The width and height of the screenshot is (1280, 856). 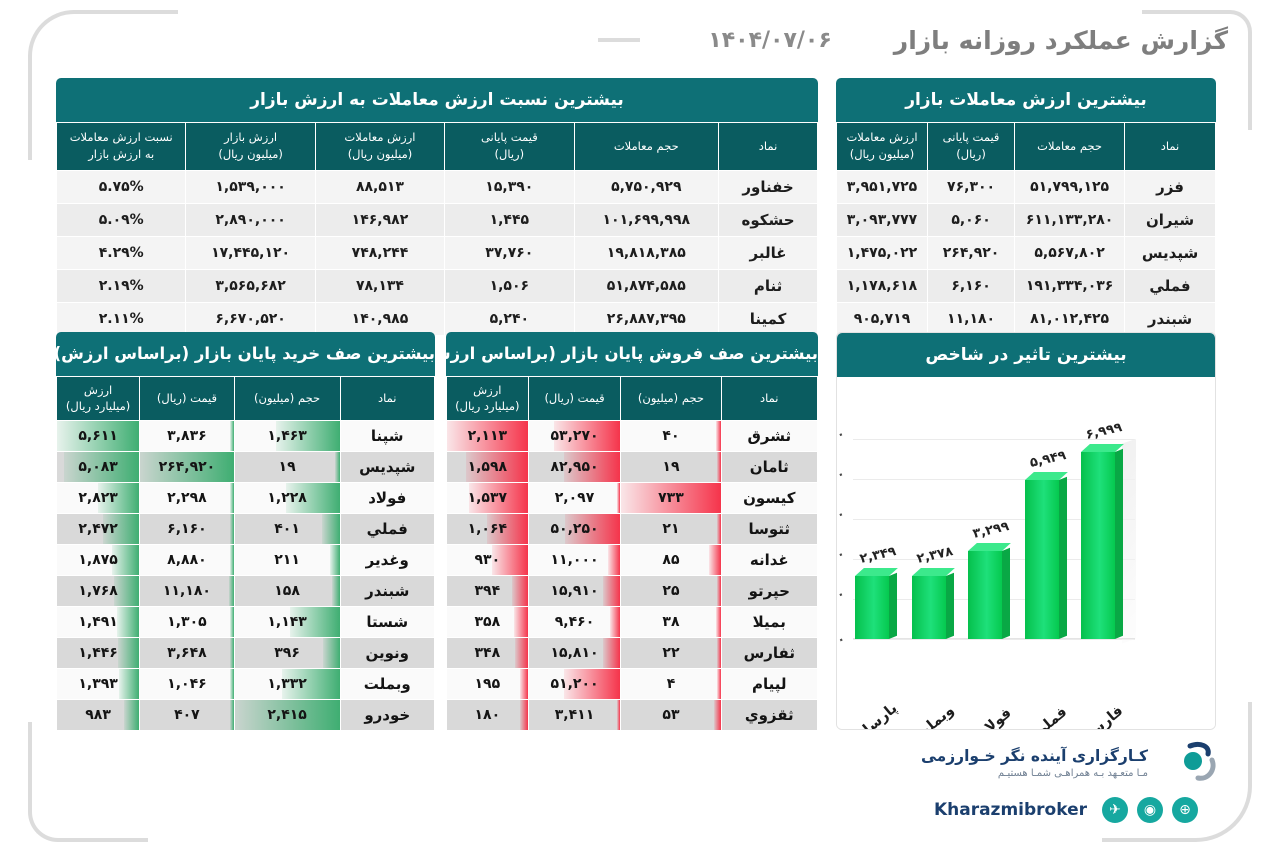 What do you see at coordinates (1026, 285) in the screenshot?
I see `table-row: فملي ۱۹۱,۳۳۴,۰۳۶ ۶,۱۶۰ ۱,۱۷۸,۶۱۸` at bounding box center [1026, 285].